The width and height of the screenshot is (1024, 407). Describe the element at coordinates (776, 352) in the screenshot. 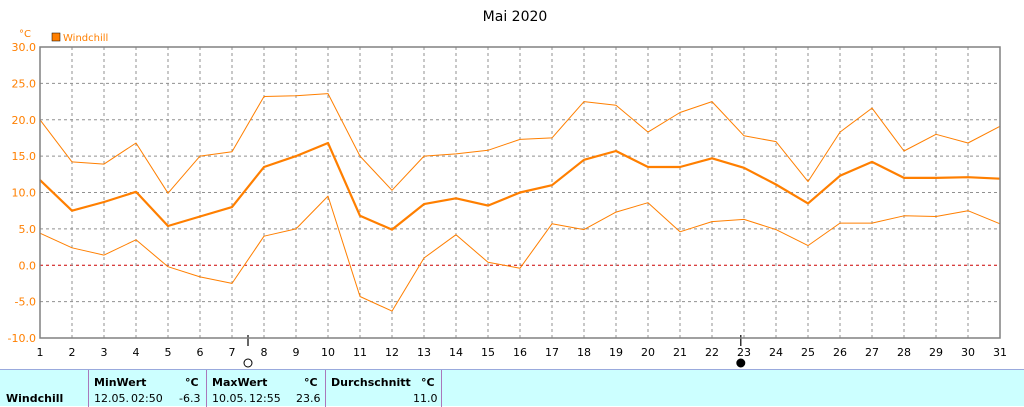

I see `x-tick-label: 24` at that location.